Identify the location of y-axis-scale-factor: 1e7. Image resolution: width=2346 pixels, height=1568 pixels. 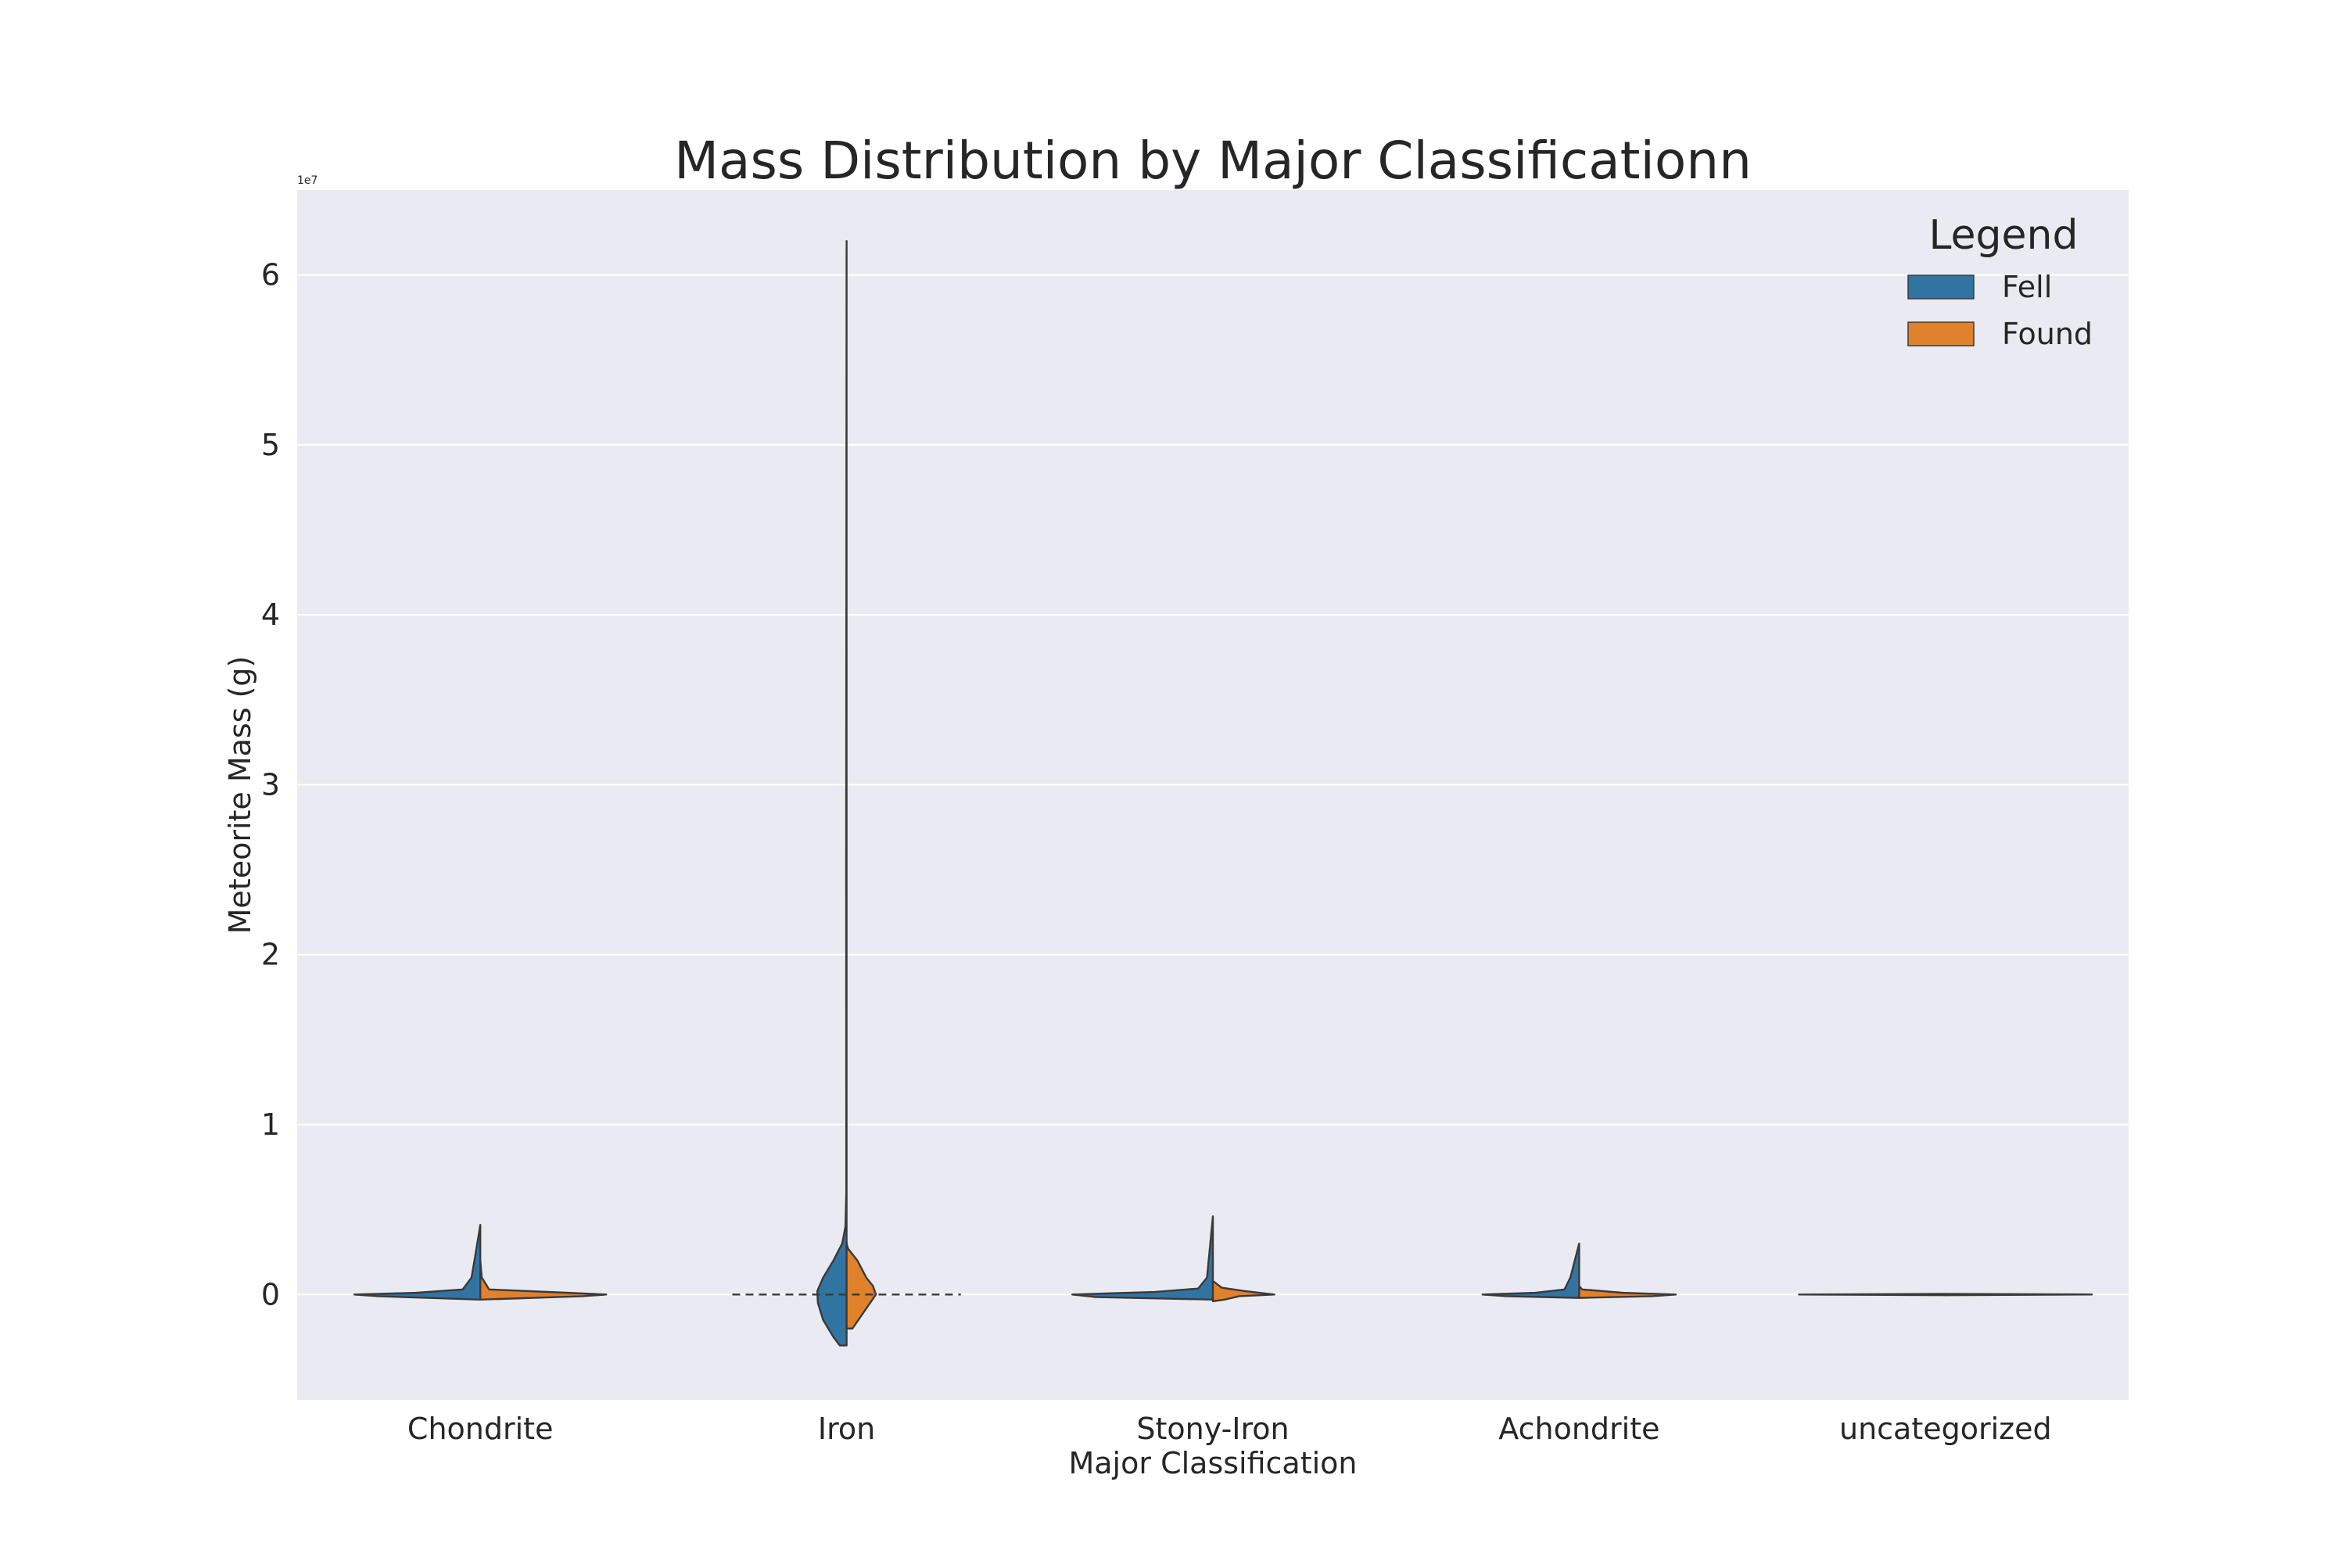
(307, 180).